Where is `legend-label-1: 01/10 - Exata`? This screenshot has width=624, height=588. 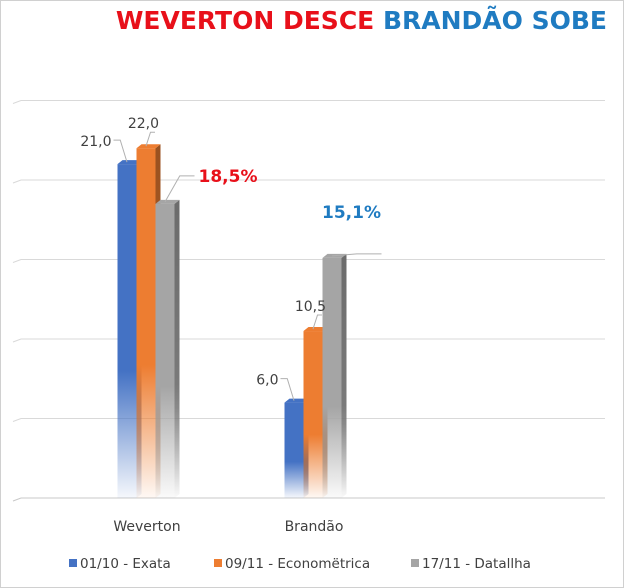
legend-label-1: 01/10 - Exata is located at coordinates (125, 564).